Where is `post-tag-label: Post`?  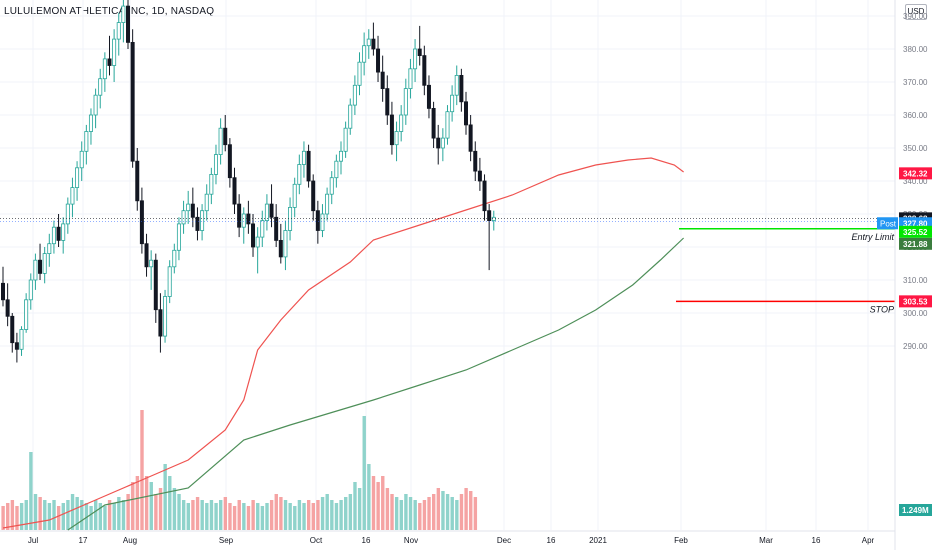
post-tag-label: Post is located at coordinates (888, 223).